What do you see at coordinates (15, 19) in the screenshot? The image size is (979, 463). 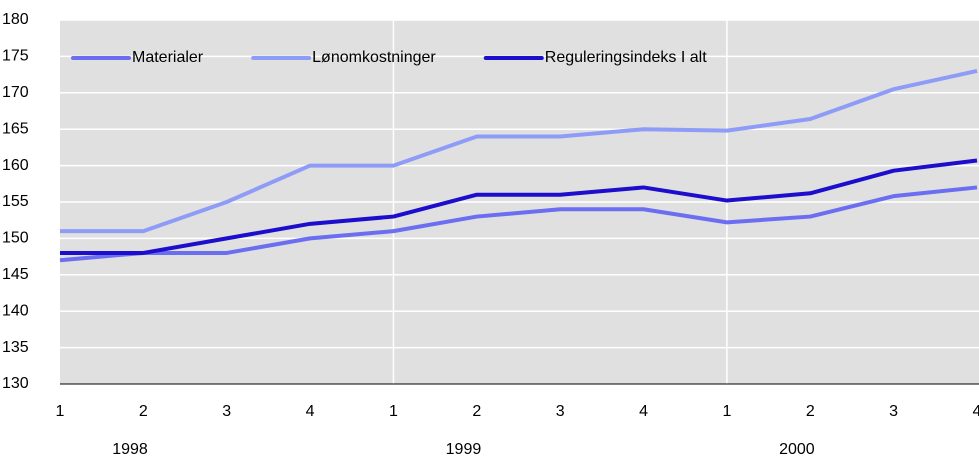 I see `y-tick-label: 180` at bounding box center [15, 19].